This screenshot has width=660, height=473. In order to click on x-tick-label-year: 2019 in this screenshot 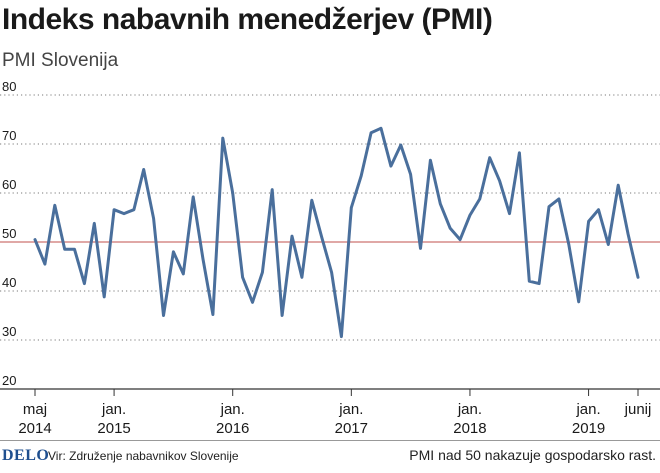, I will do `click(588, 428)`.